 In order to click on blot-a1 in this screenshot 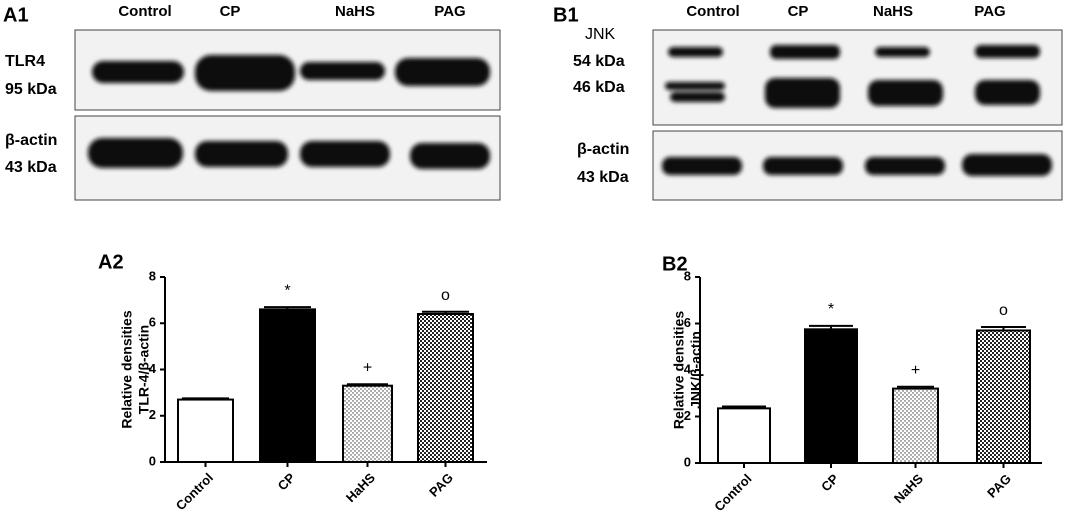, I will do `click(287, 115)`.